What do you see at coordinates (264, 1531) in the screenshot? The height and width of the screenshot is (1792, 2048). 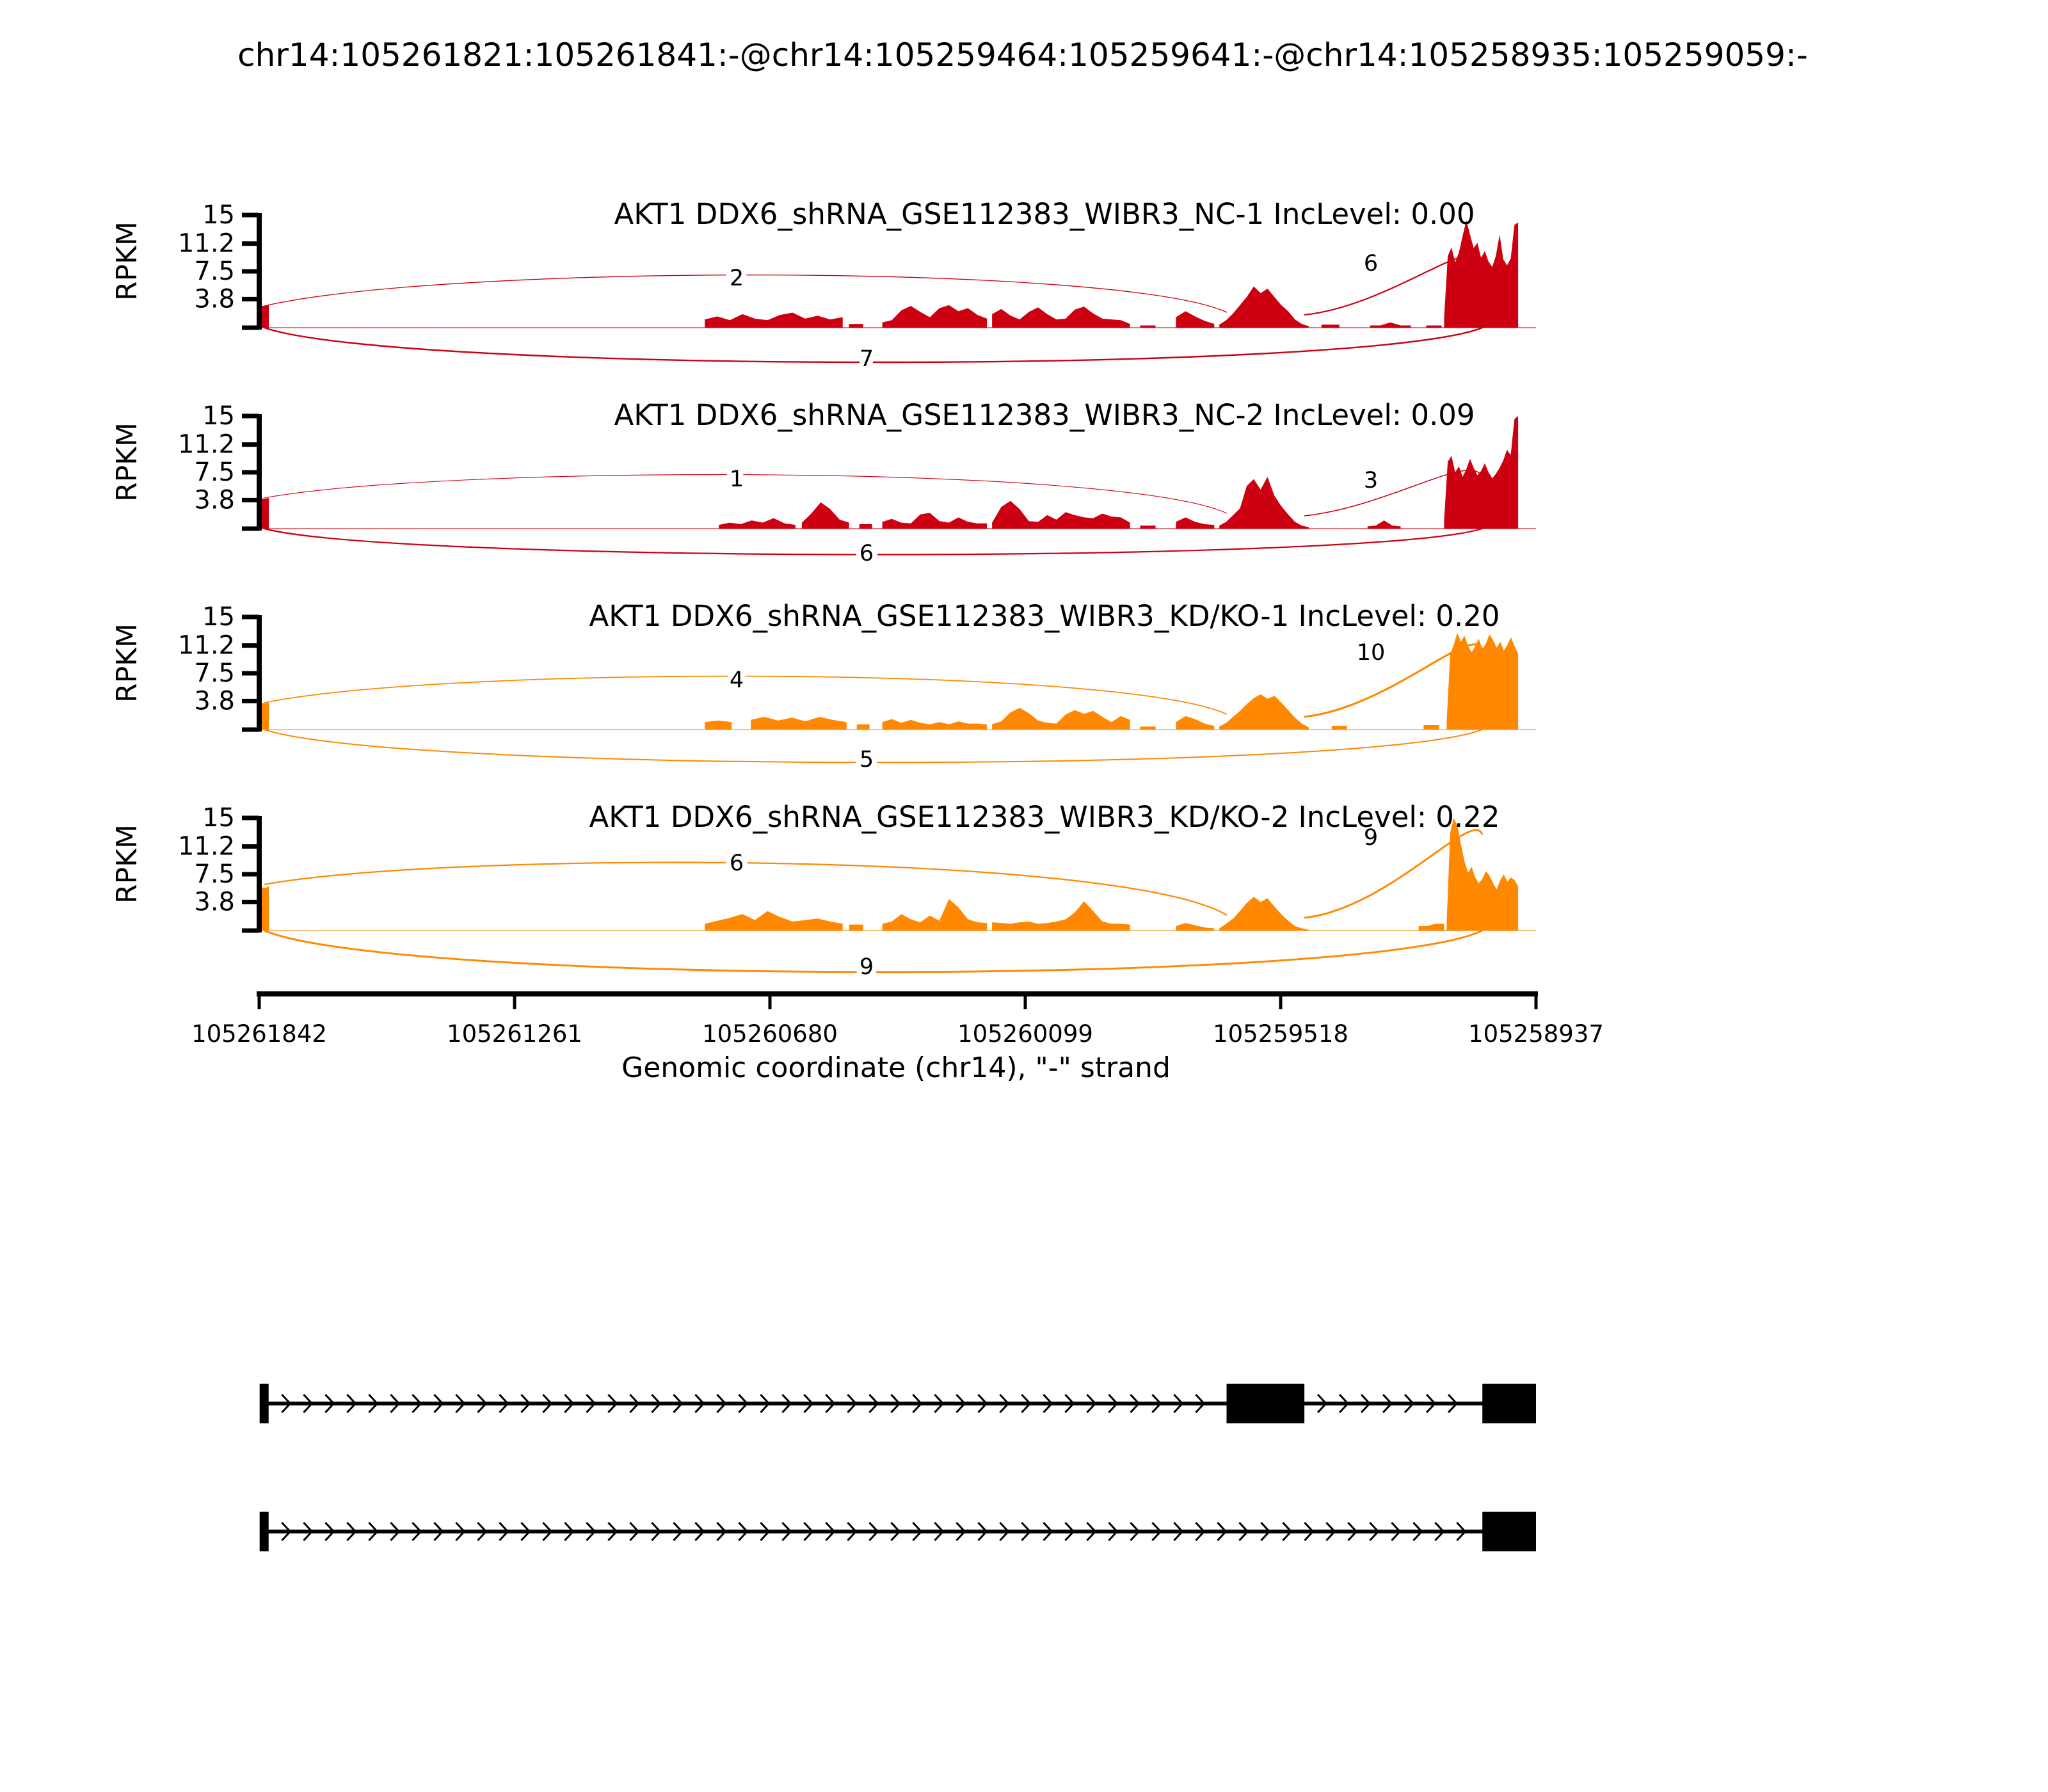 I see `transcript-start-exon-box` at bounding box center [264, 1531].